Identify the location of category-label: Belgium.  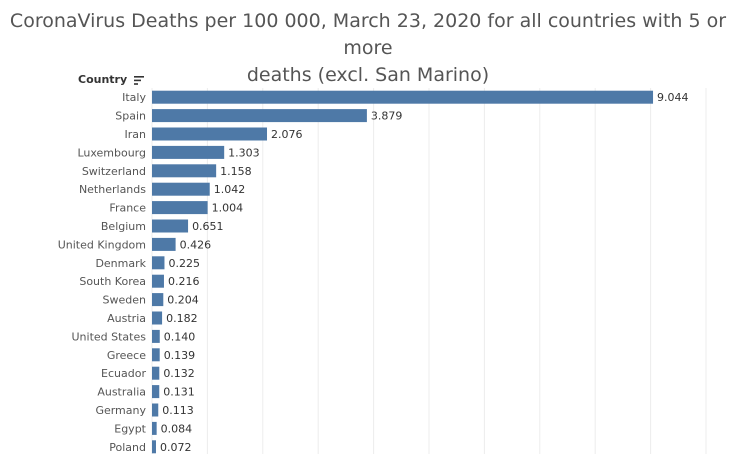
(123, 226).